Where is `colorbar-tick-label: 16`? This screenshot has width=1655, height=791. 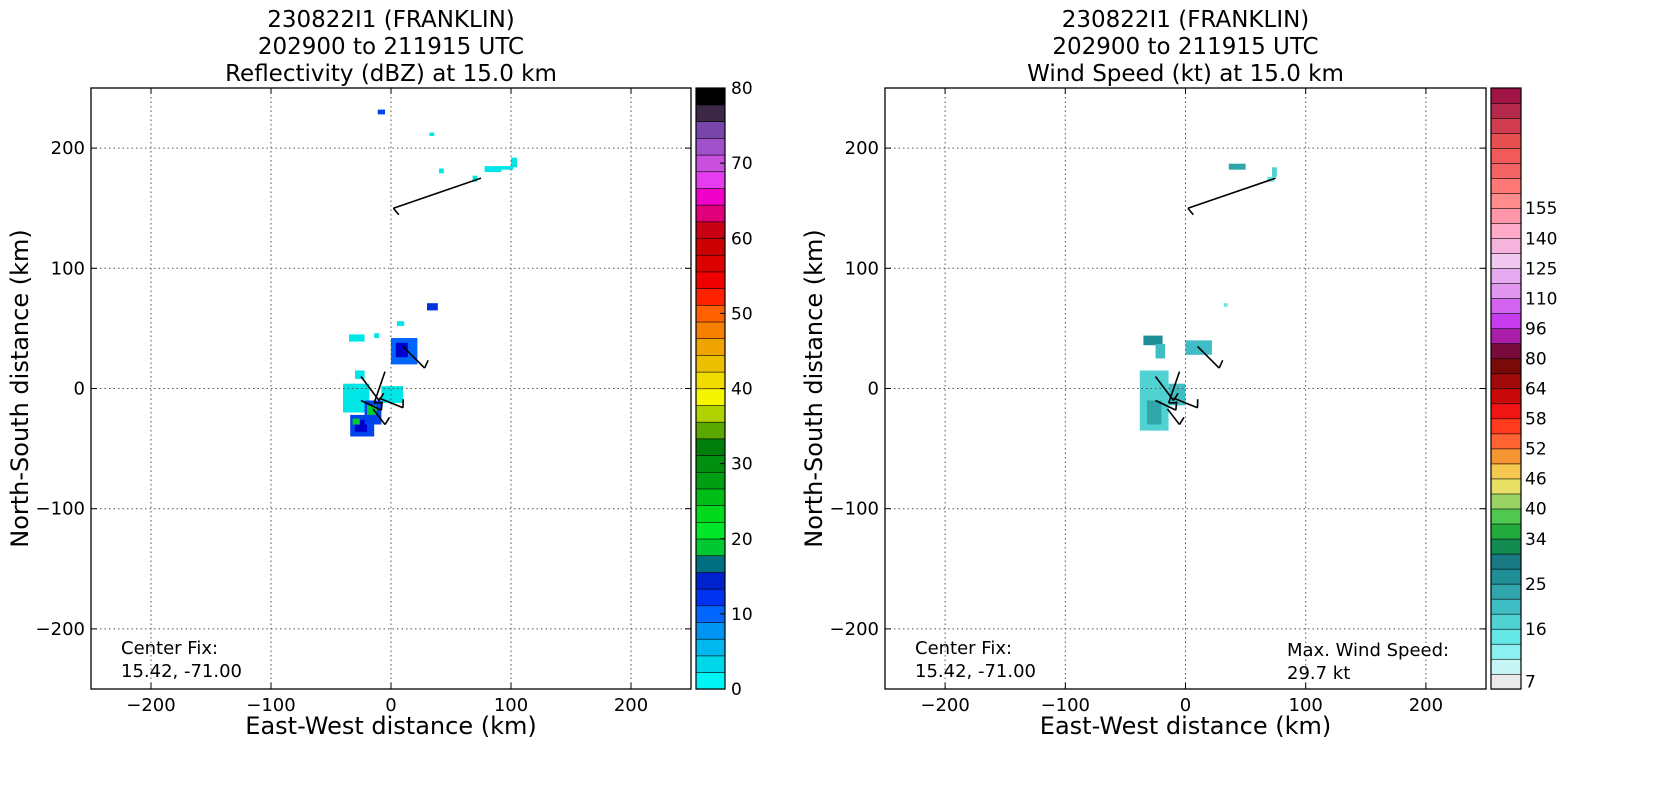
colorbar-tick-label: 16 is located at coordinates (1536, 630).